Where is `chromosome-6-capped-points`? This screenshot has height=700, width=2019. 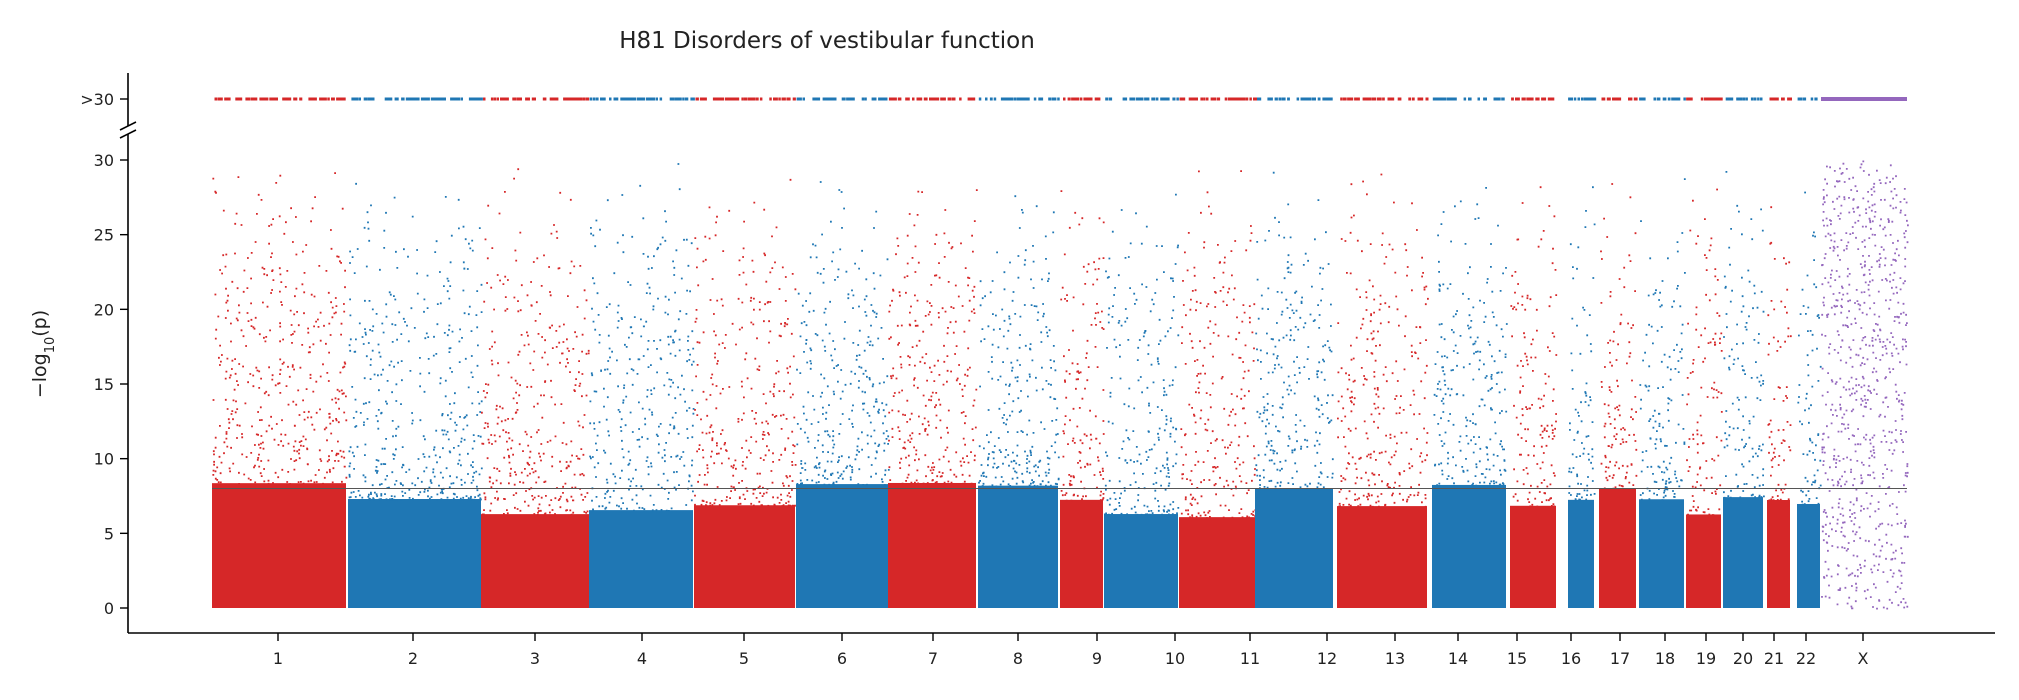
chromosome-6-capped-points is located at coordinates (842, 99).